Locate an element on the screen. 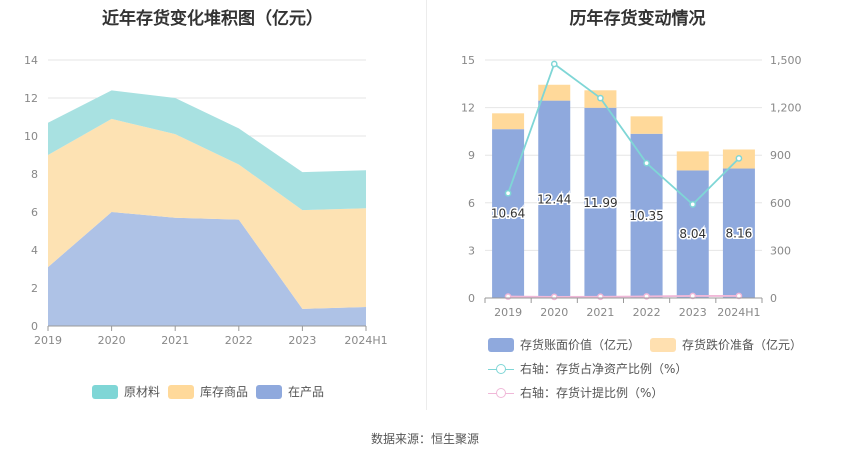  legend-swatch-impairment is located at coordinates (663, 344).